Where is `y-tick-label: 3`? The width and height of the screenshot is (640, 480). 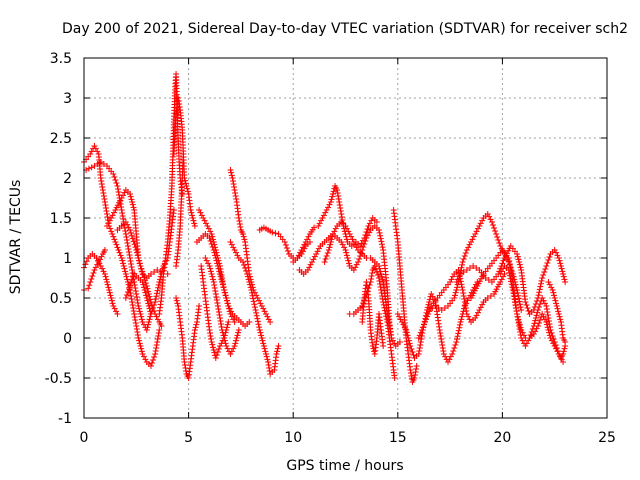 y-tick-label: 3 is located at coordinates (67, 99).